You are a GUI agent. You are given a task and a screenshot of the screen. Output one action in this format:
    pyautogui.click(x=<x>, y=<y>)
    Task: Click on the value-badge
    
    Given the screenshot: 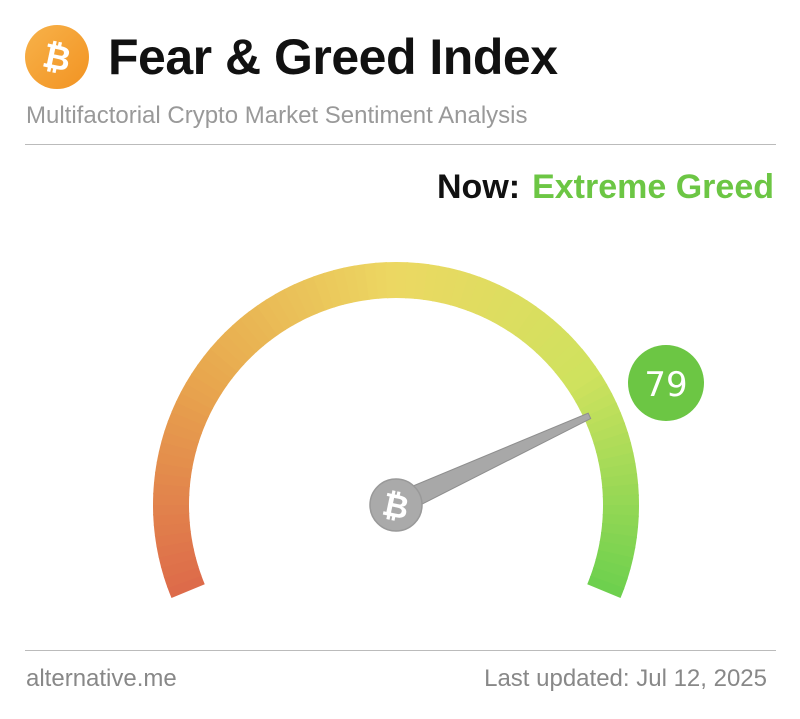 What is the action you would take?
    pyautogui.click(x=666, y=383)
    